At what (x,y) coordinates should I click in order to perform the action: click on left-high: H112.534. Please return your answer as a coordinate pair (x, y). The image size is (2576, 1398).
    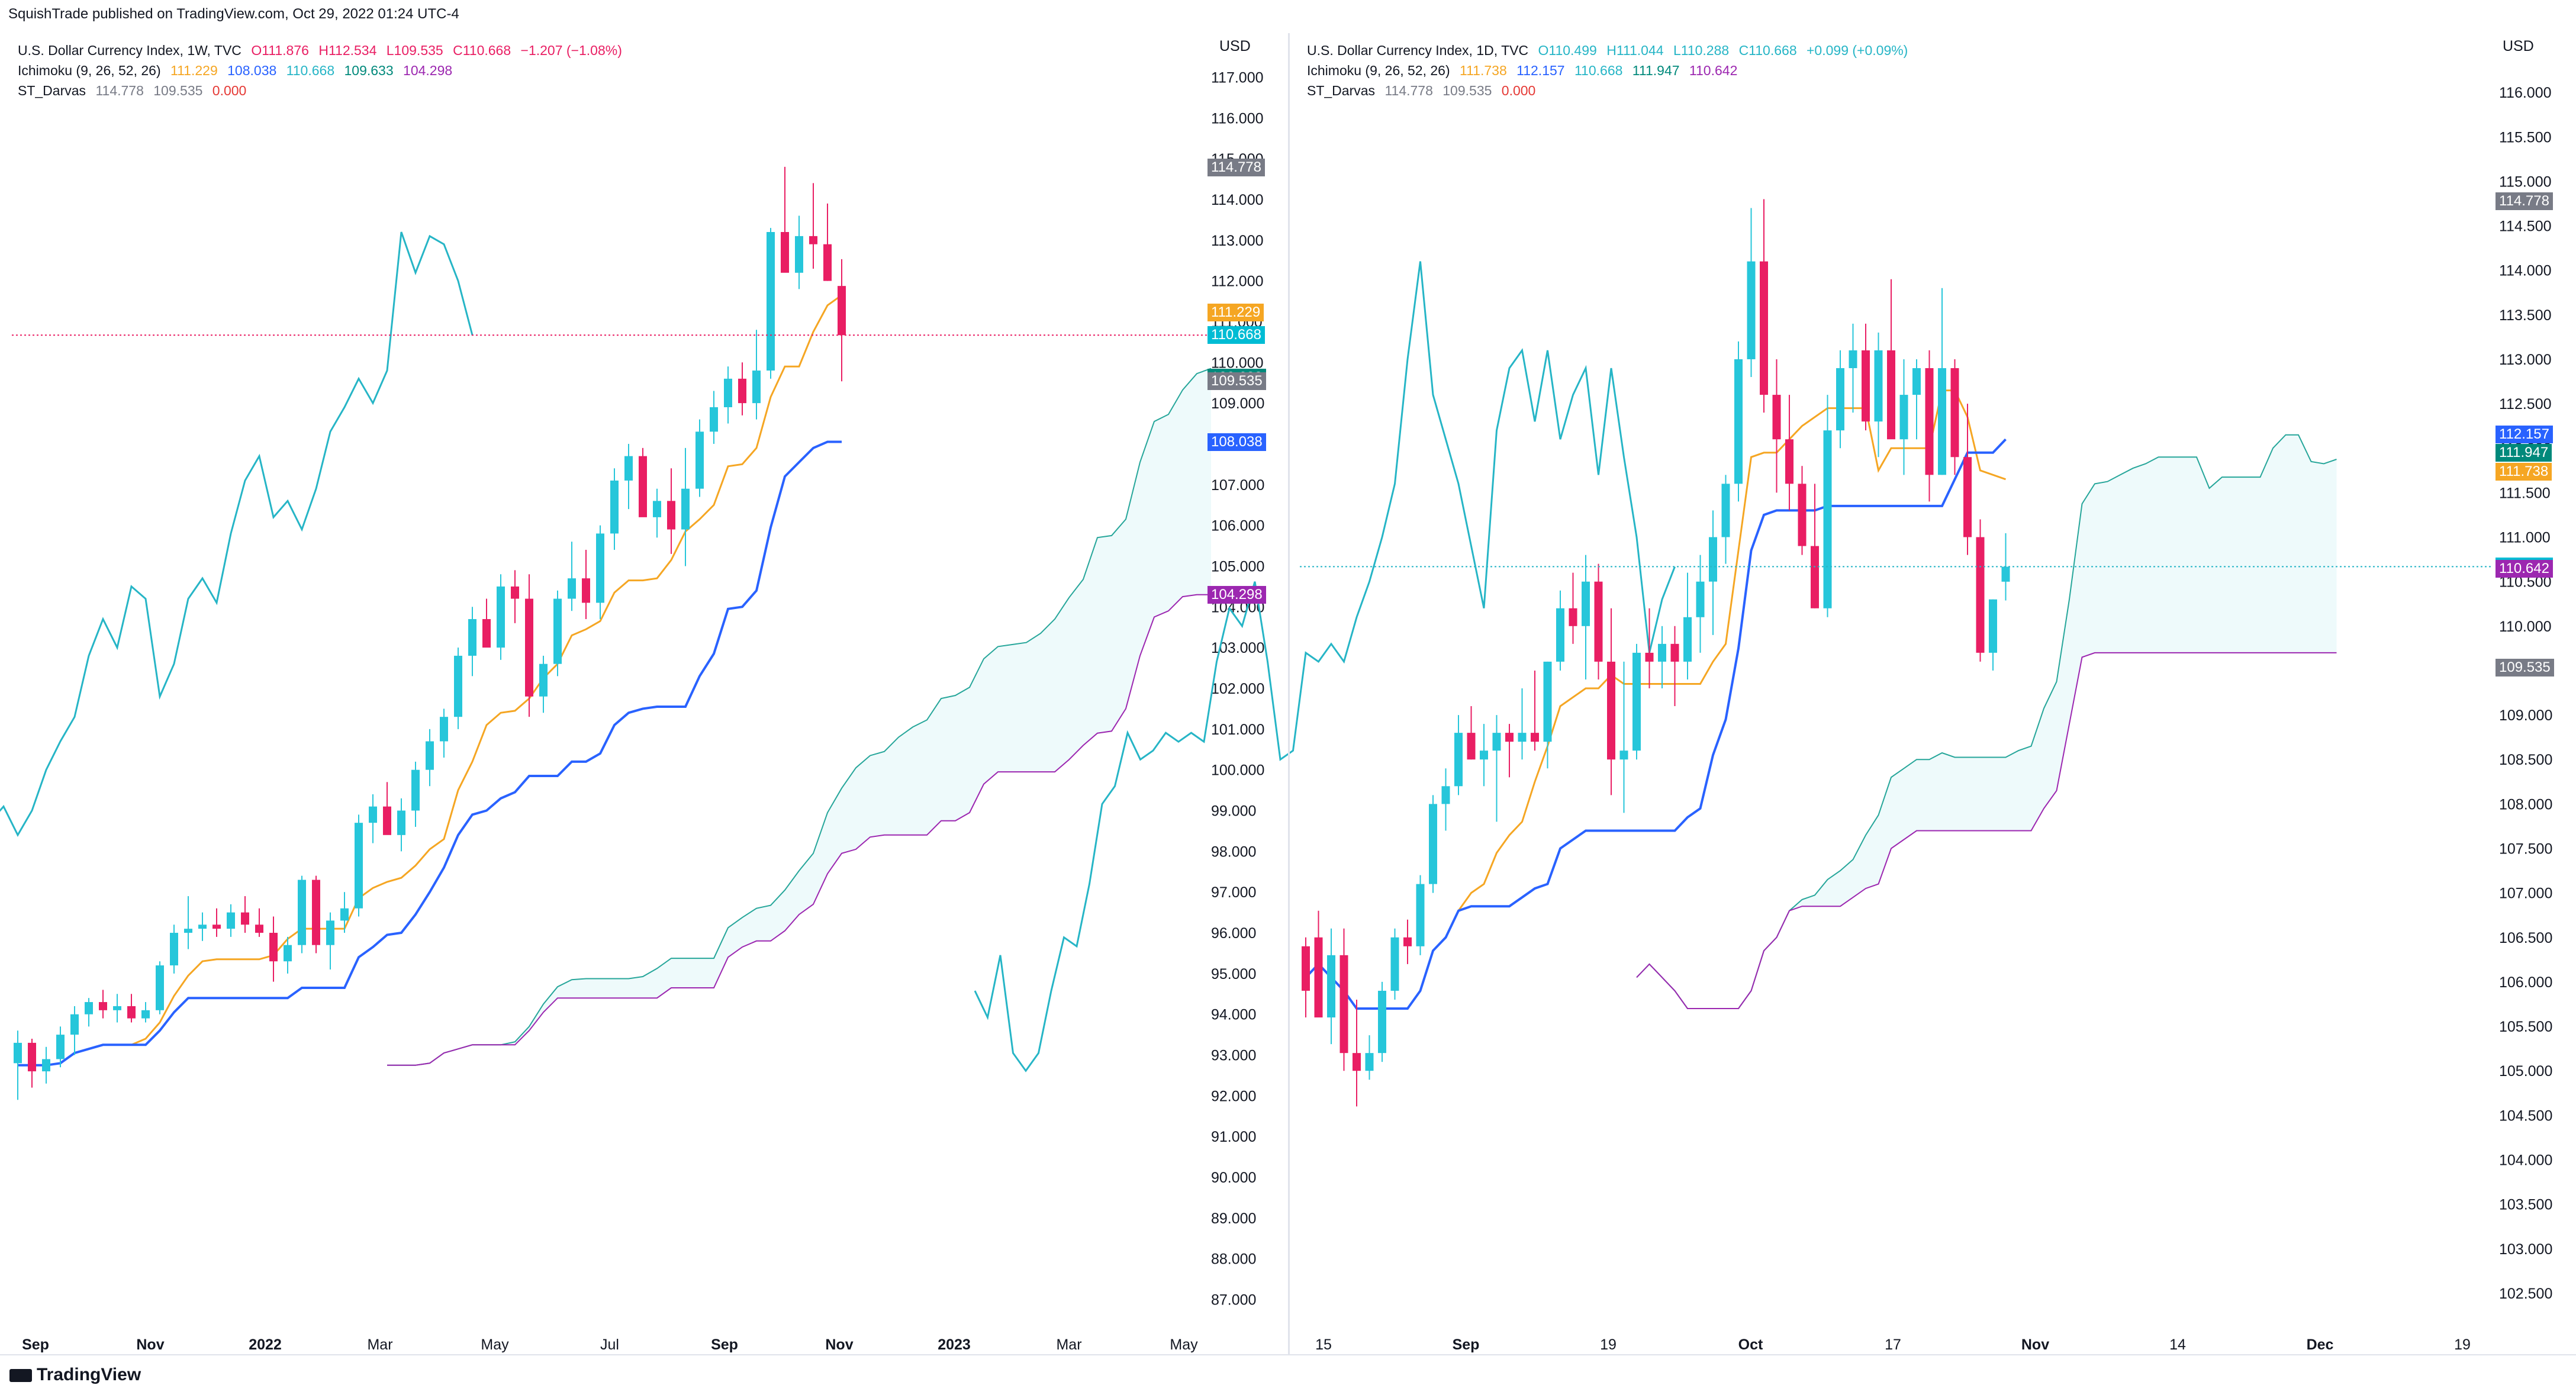
    Looking at the image, I should click on (347, 50).